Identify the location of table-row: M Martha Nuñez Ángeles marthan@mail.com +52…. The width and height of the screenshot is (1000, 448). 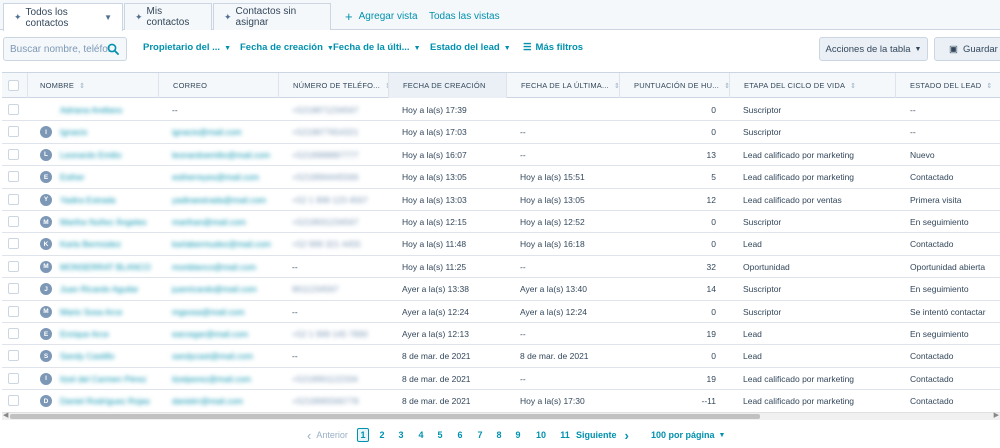
(501, 222).